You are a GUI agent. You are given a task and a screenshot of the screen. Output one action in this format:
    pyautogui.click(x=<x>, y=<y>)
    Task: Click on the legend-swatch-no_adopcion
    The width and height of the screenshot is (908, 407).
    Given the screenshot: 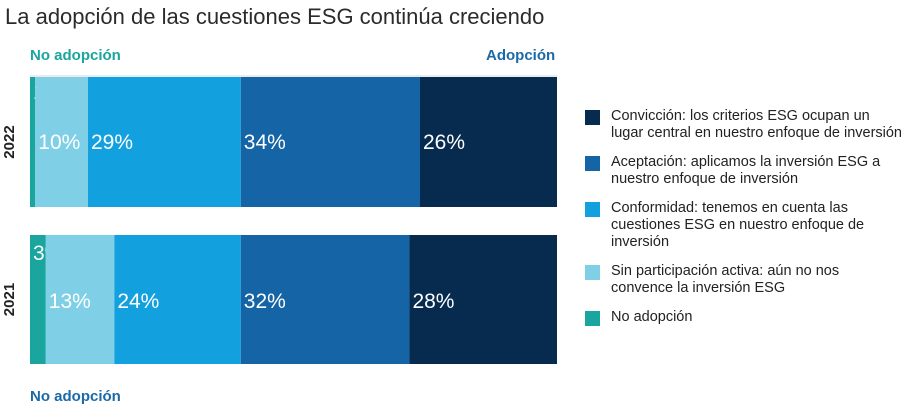 What is the action you would take?
    pyautogui.click(x=592, y=318)
    